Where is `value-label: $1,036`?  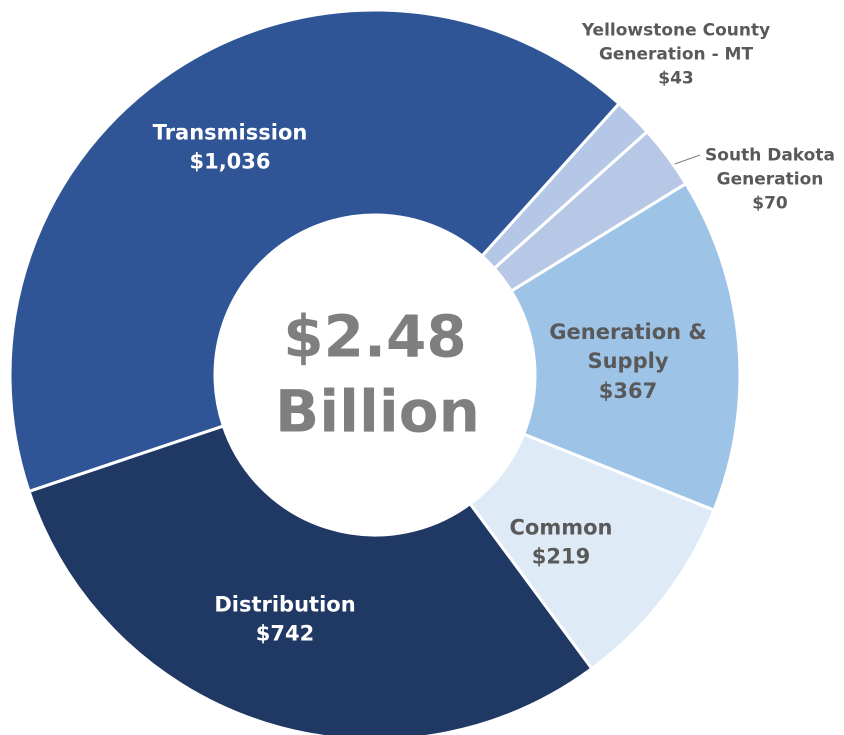 value-label: $1,036 is located at coordinates (230, 162).